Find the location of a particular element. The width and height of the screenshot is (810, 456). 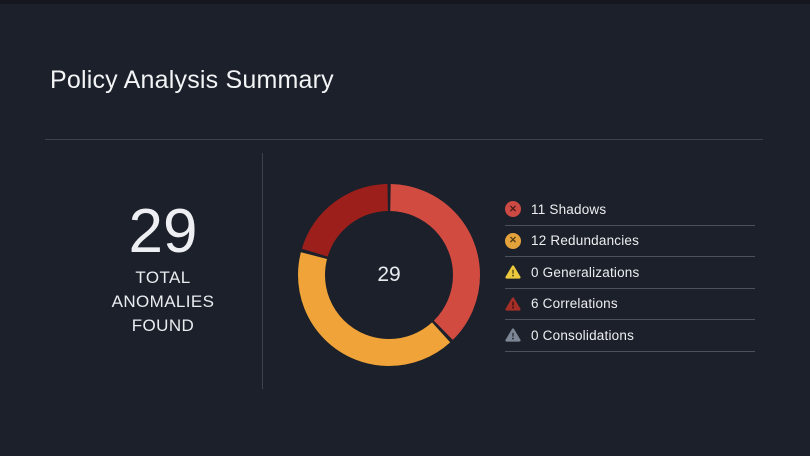

legend-item-correlations: 6 Correlations is located at coordinates (630, 304).